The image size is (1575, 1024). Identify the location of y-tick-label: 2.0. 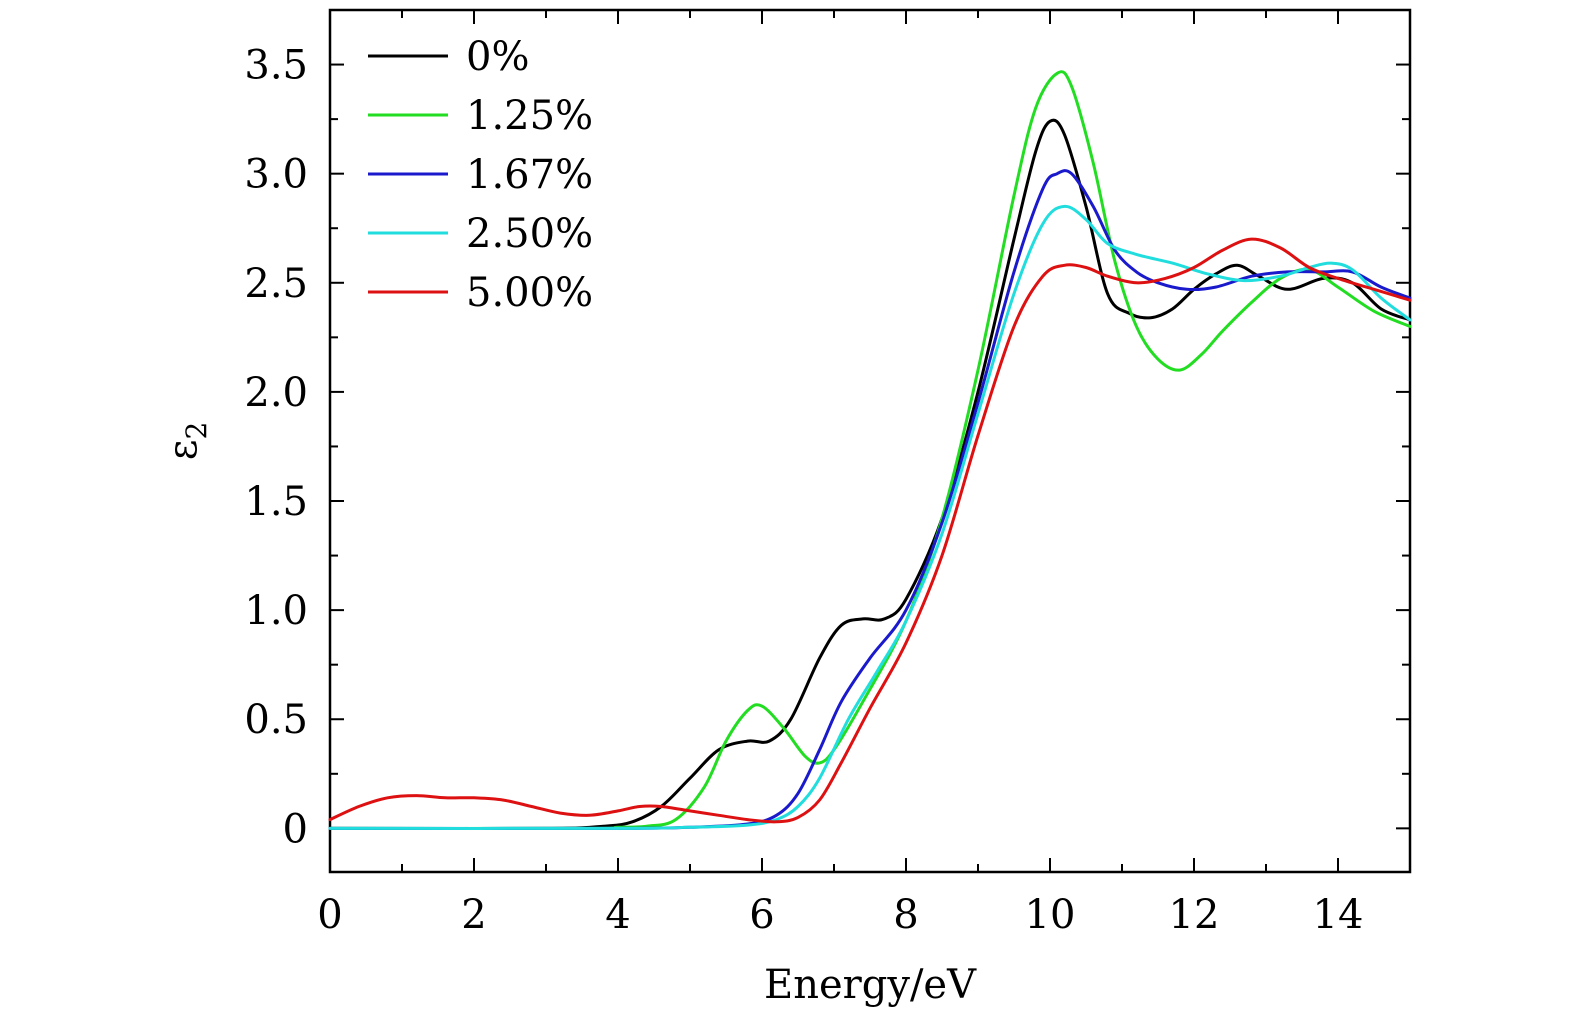
(276, 393).